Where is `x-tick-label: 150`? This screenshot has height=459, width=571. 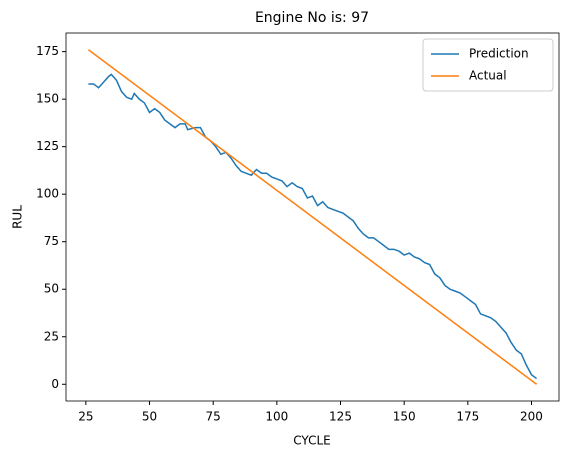
x-tick-label: 150 is located at coordinates (404, 417).